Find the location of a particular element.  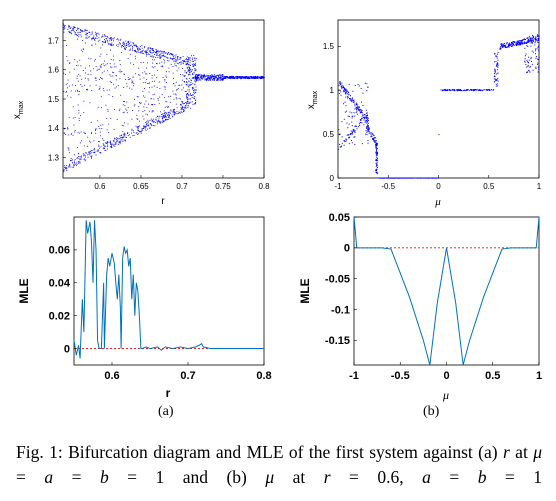

x-tick-label: 0.7 is located at coordinates (182, 186).